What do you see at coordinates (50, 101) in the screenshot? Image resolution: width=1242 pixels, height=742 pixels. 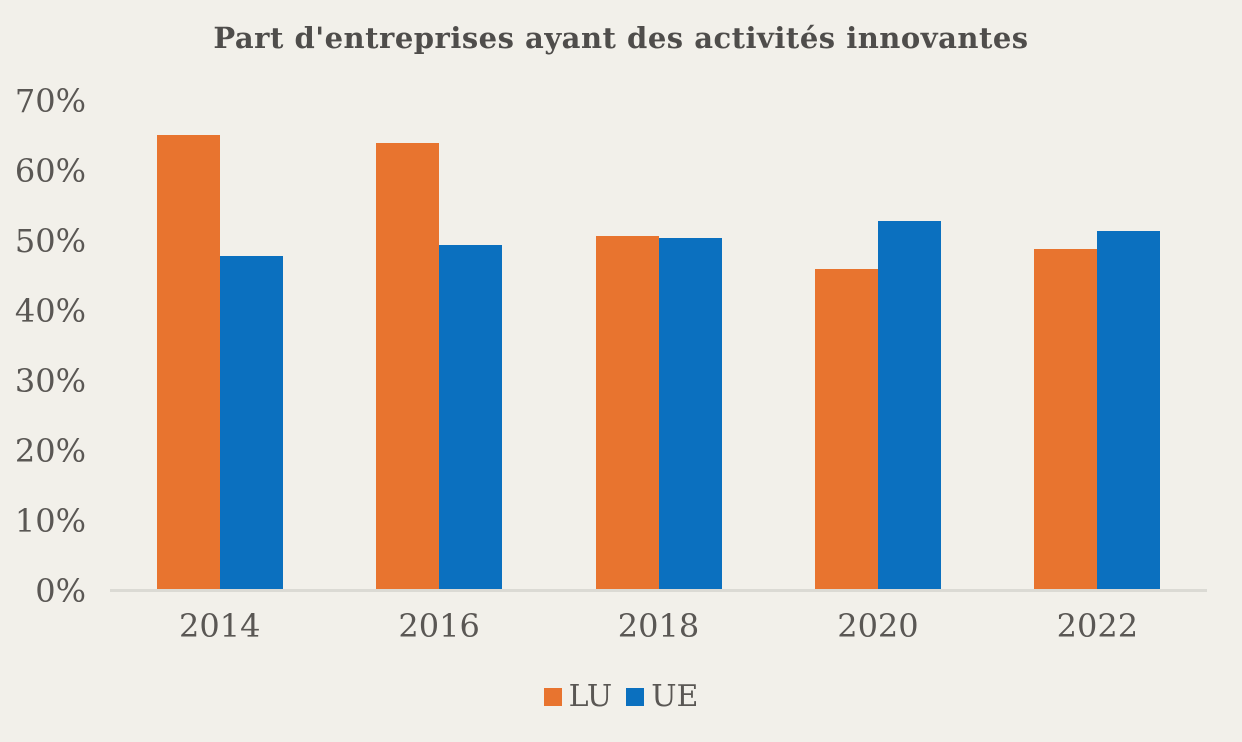 I see `y-axis-tick-label: 70%` at bounding box center [50, 101].